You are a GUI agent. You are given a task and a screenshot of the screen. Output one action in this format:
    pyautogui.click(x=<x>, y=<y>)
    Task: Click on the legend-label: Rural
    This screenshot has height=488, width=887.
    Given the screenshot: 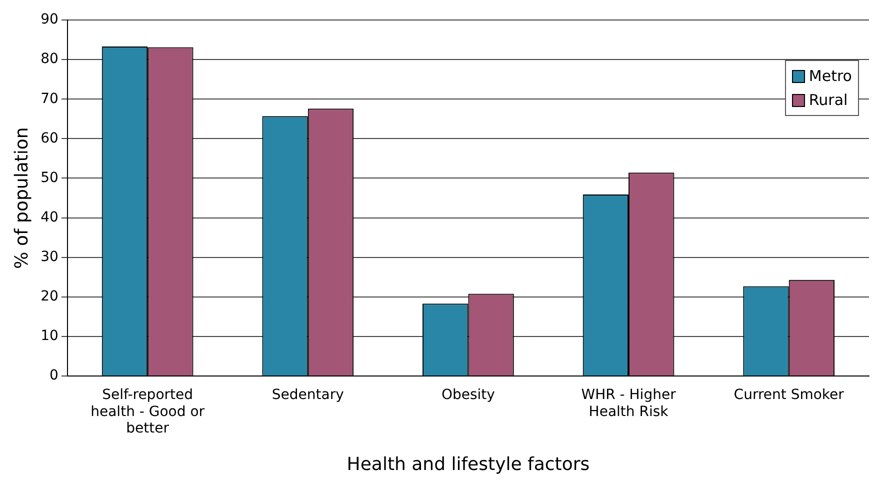 What is the action you would take?
    pyautogui.click(x=828, y=100)
    